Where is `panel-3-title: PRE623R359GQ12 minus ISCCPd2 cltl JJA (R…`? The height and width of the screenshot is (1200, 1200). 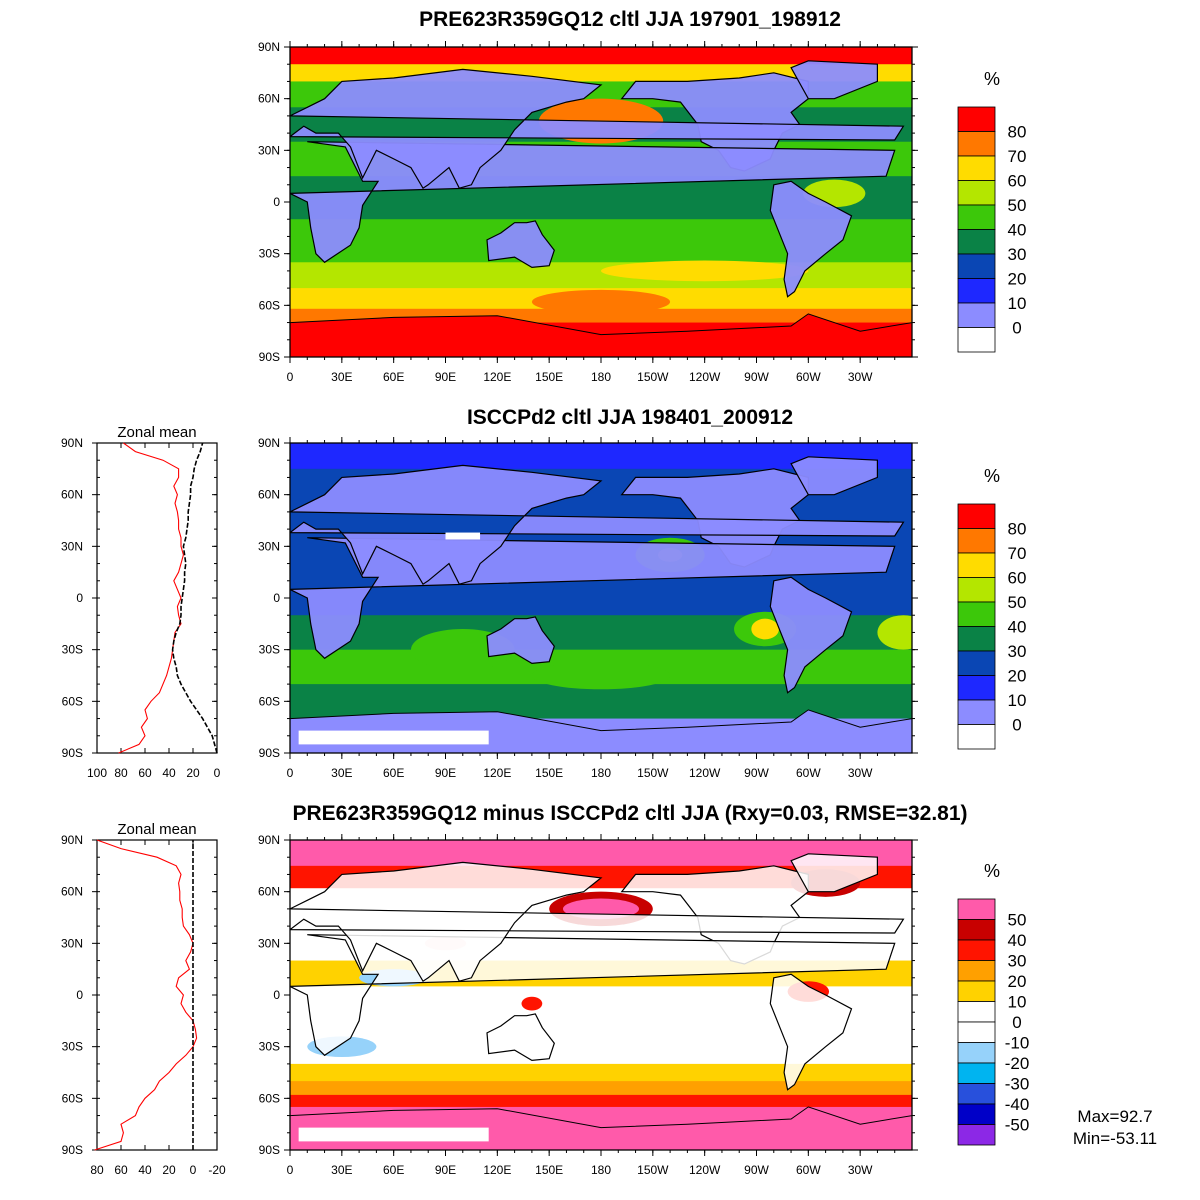
panel-3-title: PRE623R359GQ12 minus ISCCPd2 cltl JJA (R… is located at coordinates (630, 813).